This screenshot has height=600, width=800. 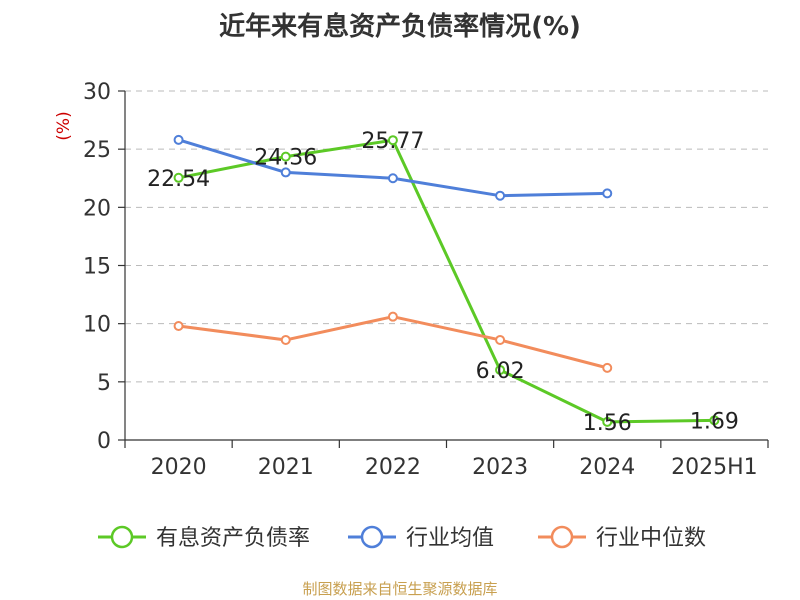 What do you see at coordinates (97, 208) in the screenshot?
I see `y-tick-label: 20` at bounding box center [97, 208].